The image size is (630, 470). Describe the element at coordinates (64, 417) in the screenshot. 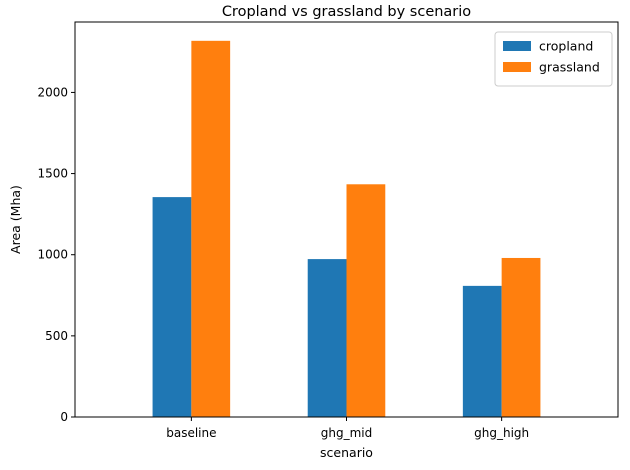

I see `y-tick-label: 0` at that location.